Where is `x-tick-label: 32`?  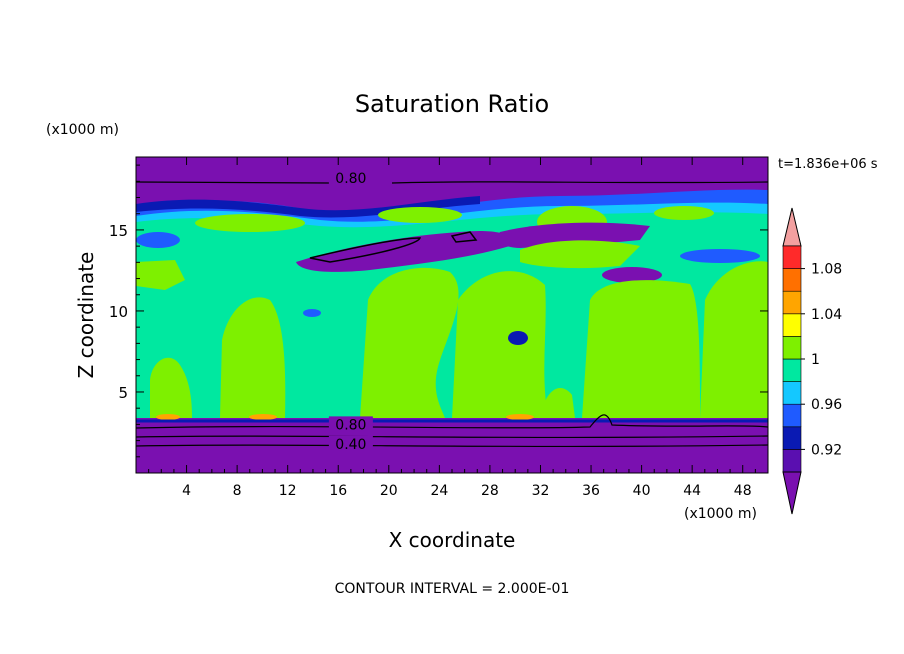 x-tick-label: 32 is located at coordinates (541, 491).